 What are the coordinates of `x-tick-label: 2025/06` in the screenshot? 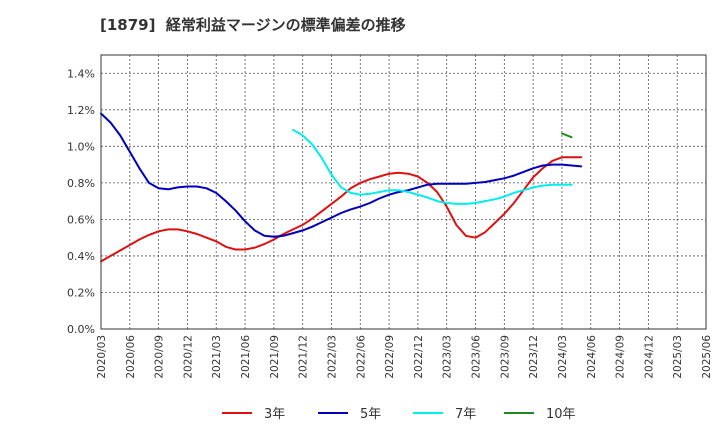 It's located at (707, 357).